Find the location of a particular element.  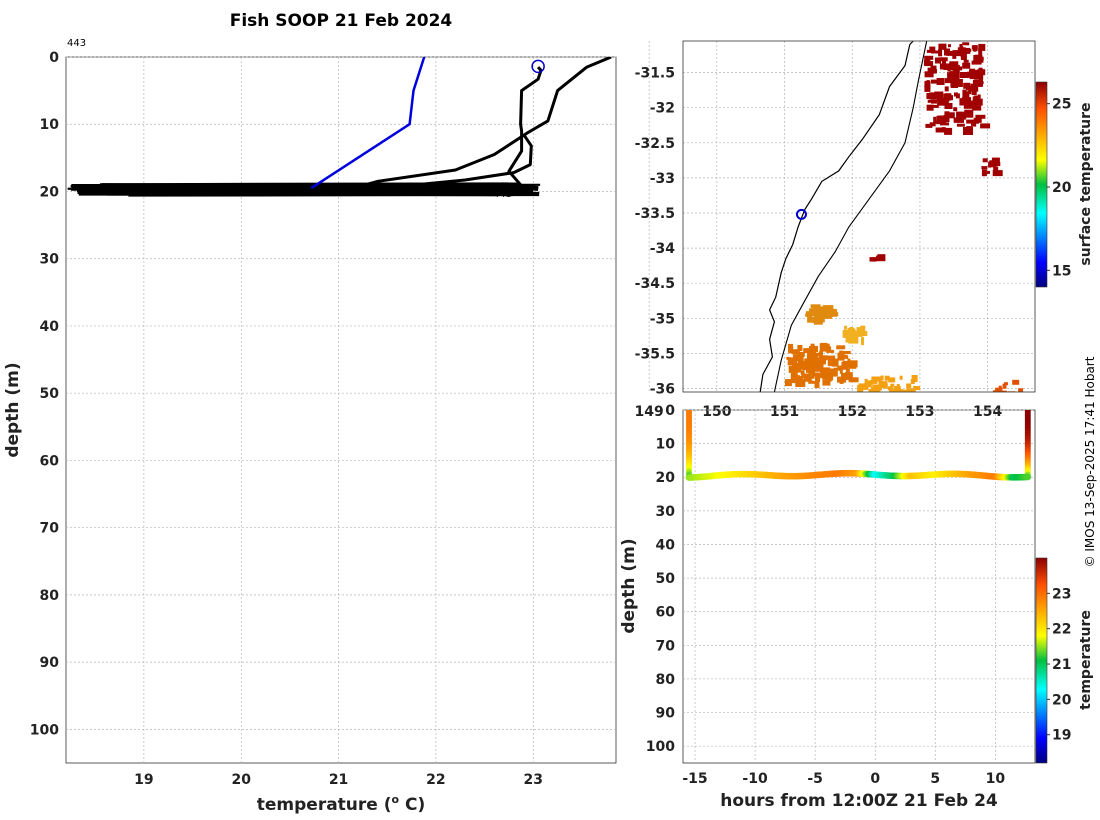

profile-xtick-label: 22 is located at coordinates (435, 780).